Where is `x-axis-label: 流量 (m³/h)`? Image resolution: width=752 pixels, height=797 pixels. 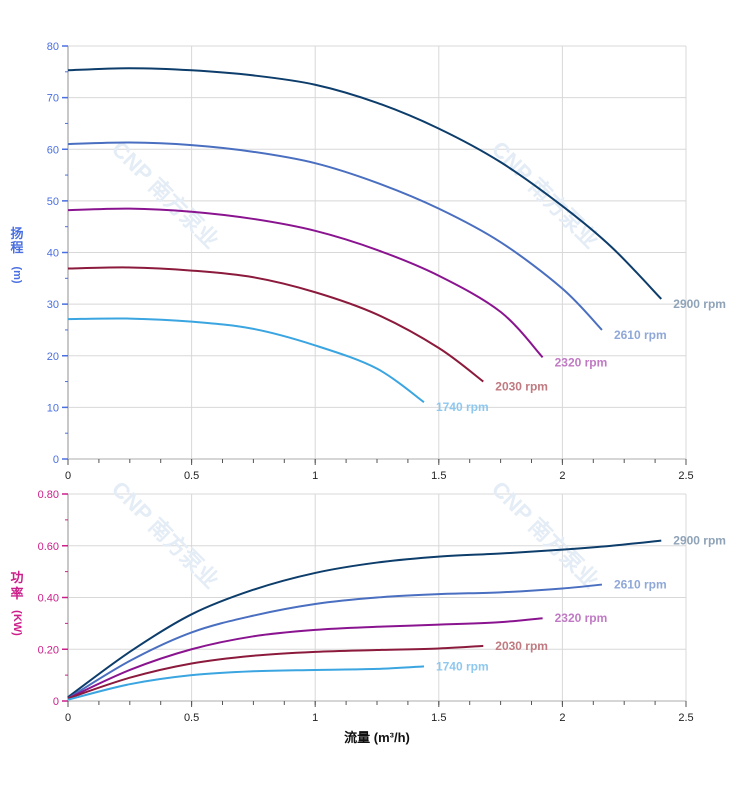 x-axis-label: 流量 (m³/h) is located at coordinates (377, 737).